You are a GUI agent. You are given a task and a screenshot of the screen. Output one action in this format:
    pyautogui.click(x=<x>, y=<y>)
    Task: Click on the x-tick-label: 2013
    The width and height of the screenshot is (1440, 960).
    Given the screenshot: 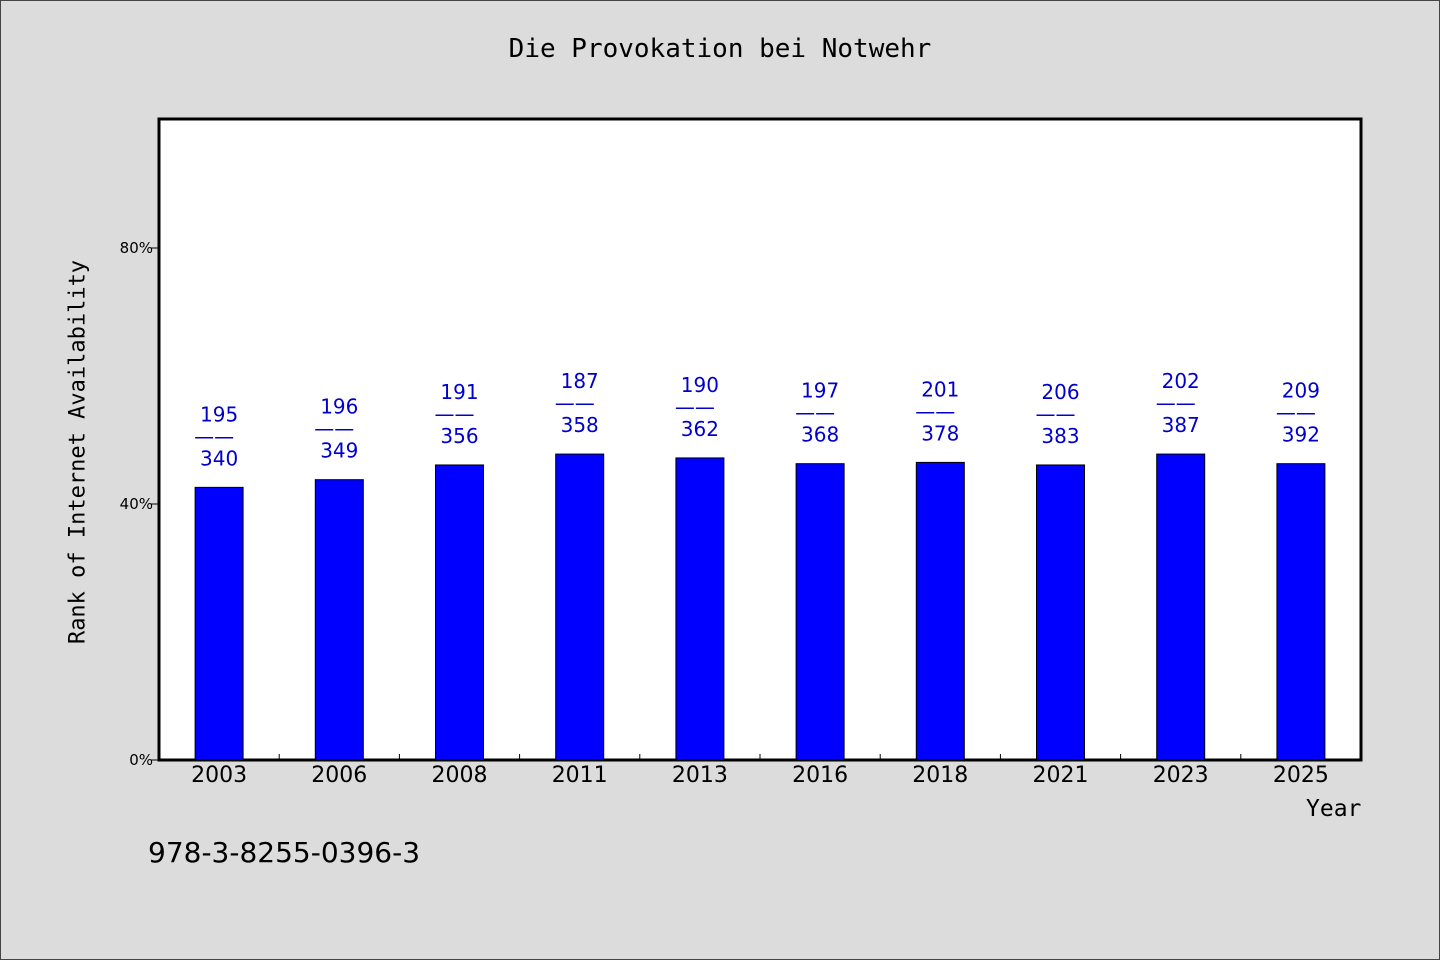 What is the action you would take?
    pyautogui.click(x=700, y=775)
    